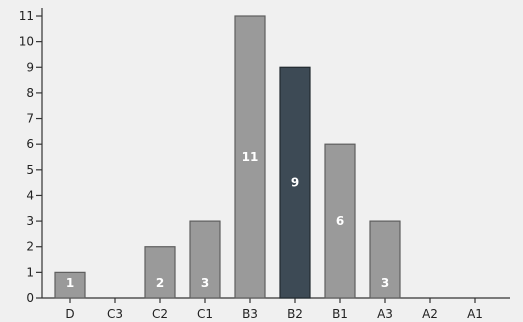  Describe the element at coordinates (205, 259) in the screenshot. I see `bar-c1` at that location.